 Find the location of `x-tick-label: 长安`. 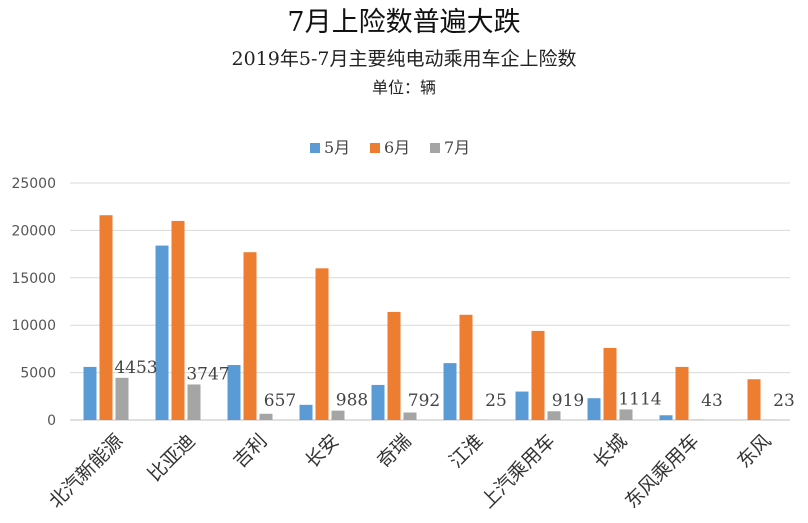

x-tick-label: 长安 is located at coordinates (322, 451).